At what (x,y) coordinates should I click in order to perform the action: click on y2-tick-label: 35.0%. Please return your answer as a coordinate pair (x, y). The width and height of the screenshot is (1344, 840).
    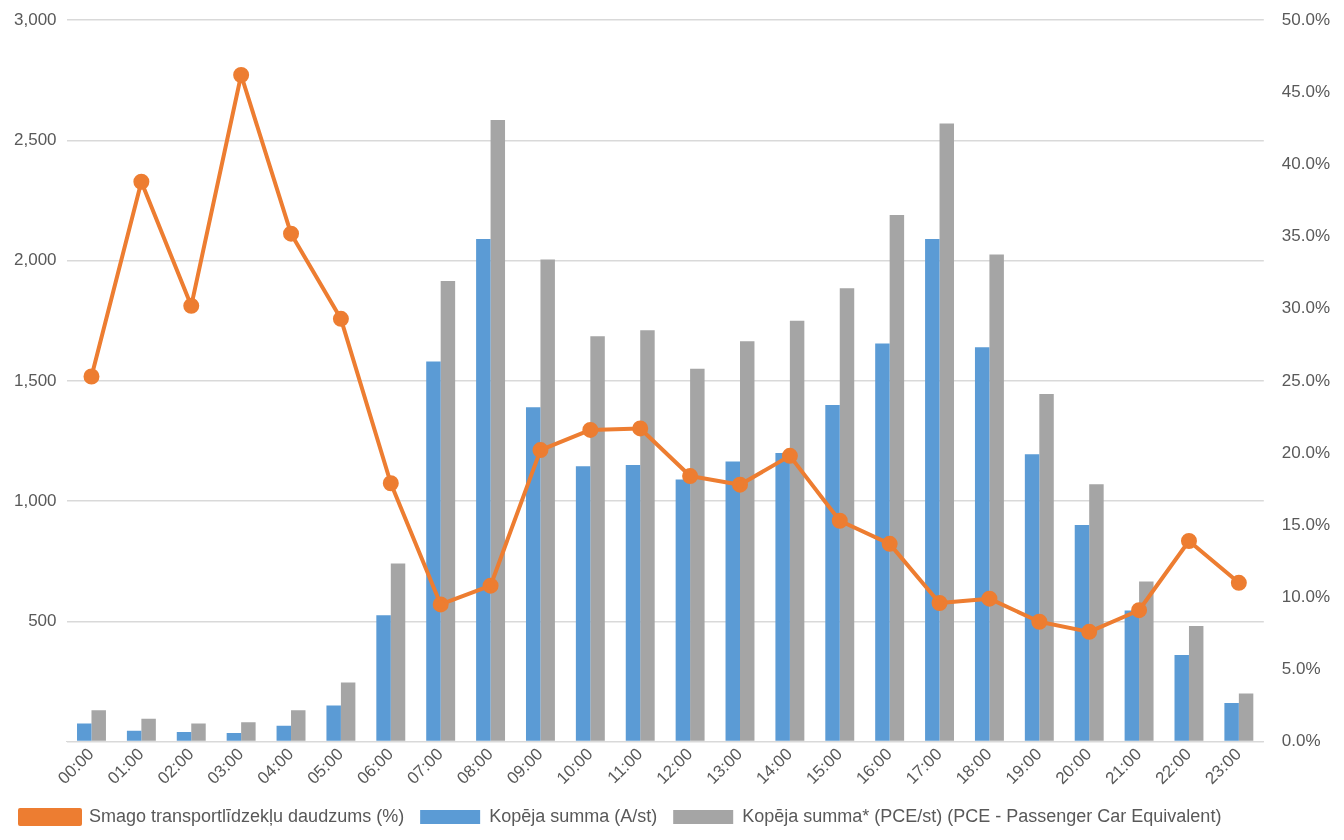
    Looking at the image, I should click on (1305, 236).